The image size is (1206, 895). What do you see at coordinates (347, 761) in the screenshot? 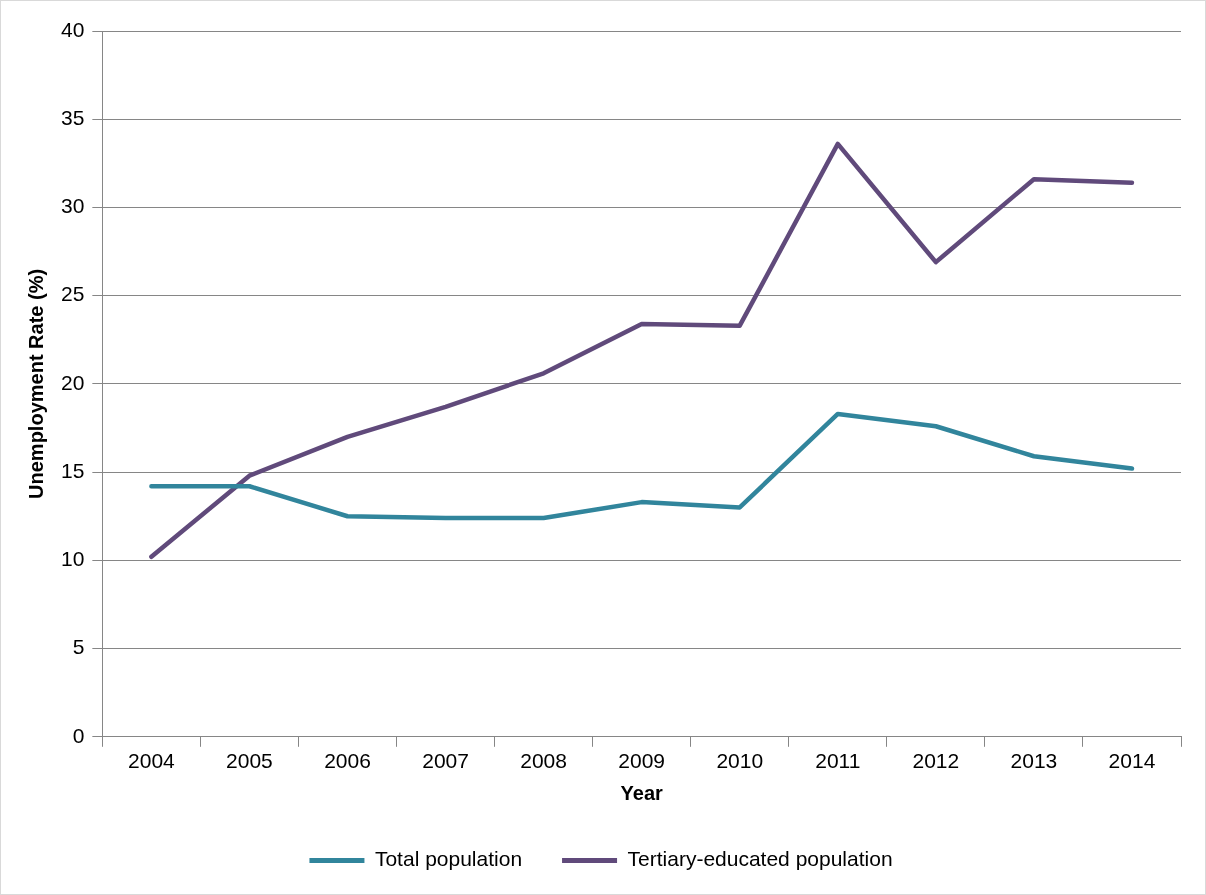
I see `x-tick-label: 2006` at bounding box center [347, 761].